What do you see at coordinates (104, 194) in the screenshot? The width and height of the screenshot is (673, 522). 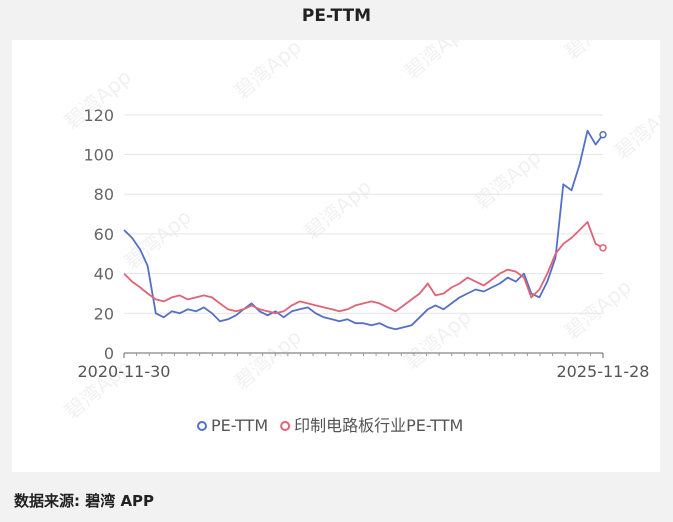 I see `y-tick-label: 80` at bounding box center [104, 194].